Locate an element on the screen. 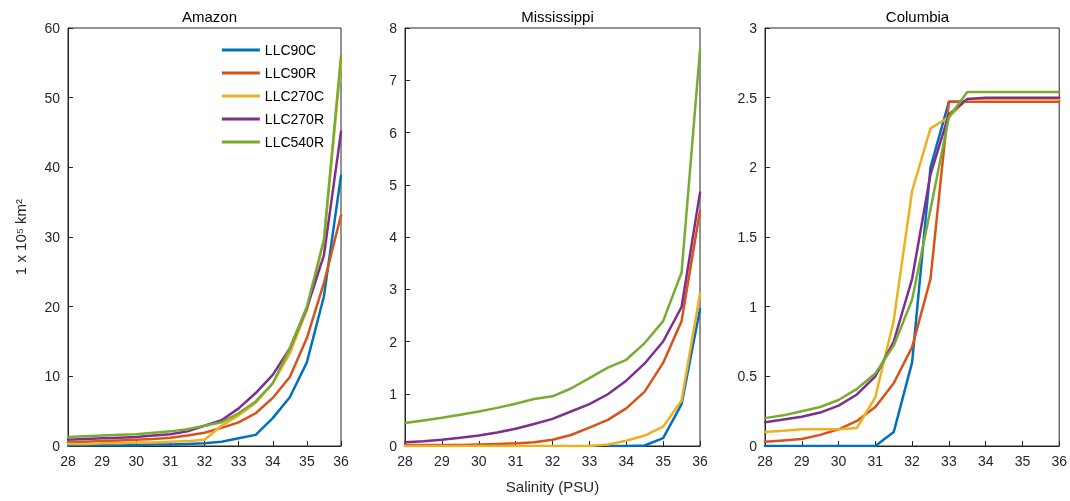  chart-title: Columbia is located at coordinates (917, 16).